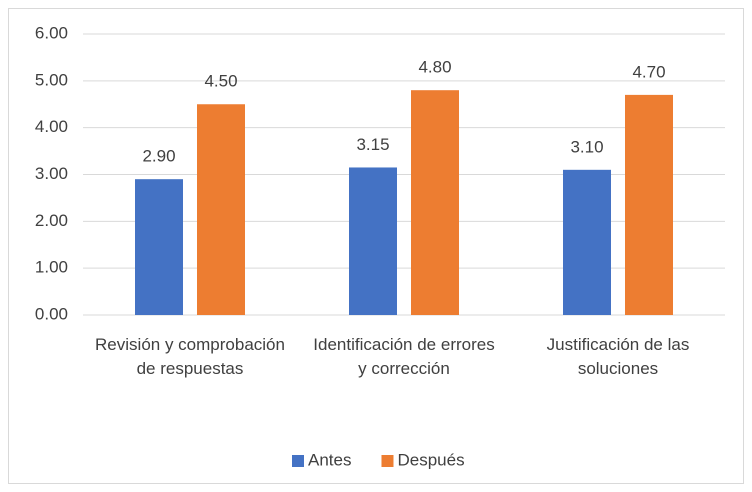  I want to click on x-tick-label: Identificación de errores y corrección, so click(404, 356).